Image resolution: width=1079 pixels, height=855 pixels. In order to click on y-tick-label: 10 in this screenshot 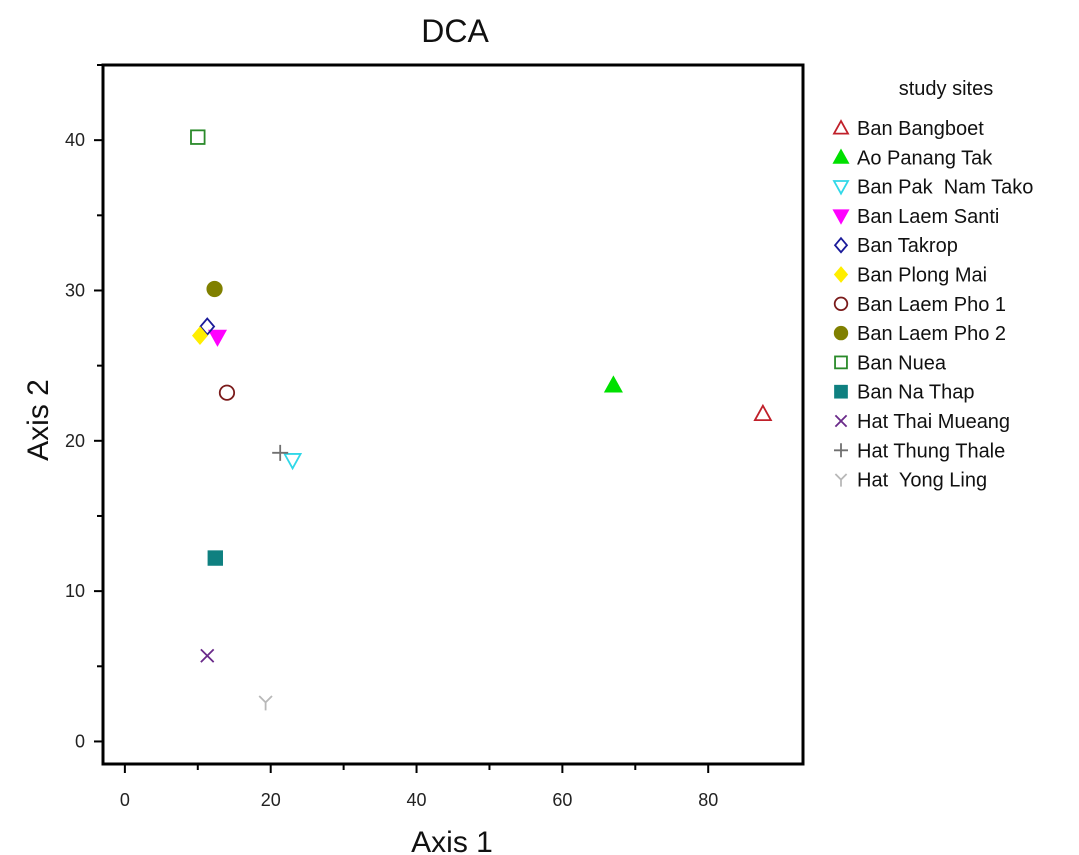, I will do `click(75, 591)`.